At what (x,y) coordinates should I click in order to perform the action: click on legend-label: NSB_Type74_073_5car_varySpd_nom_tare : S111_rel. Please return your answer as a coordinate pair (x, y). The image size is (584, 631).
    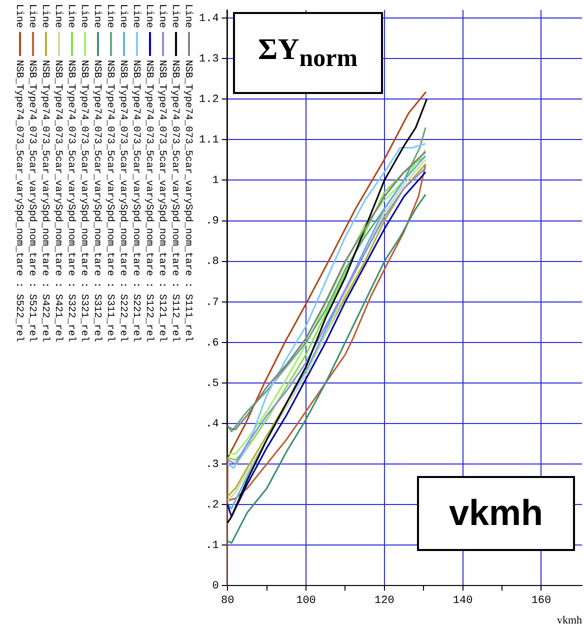
    Looking at the image, I should click on (187, 201).